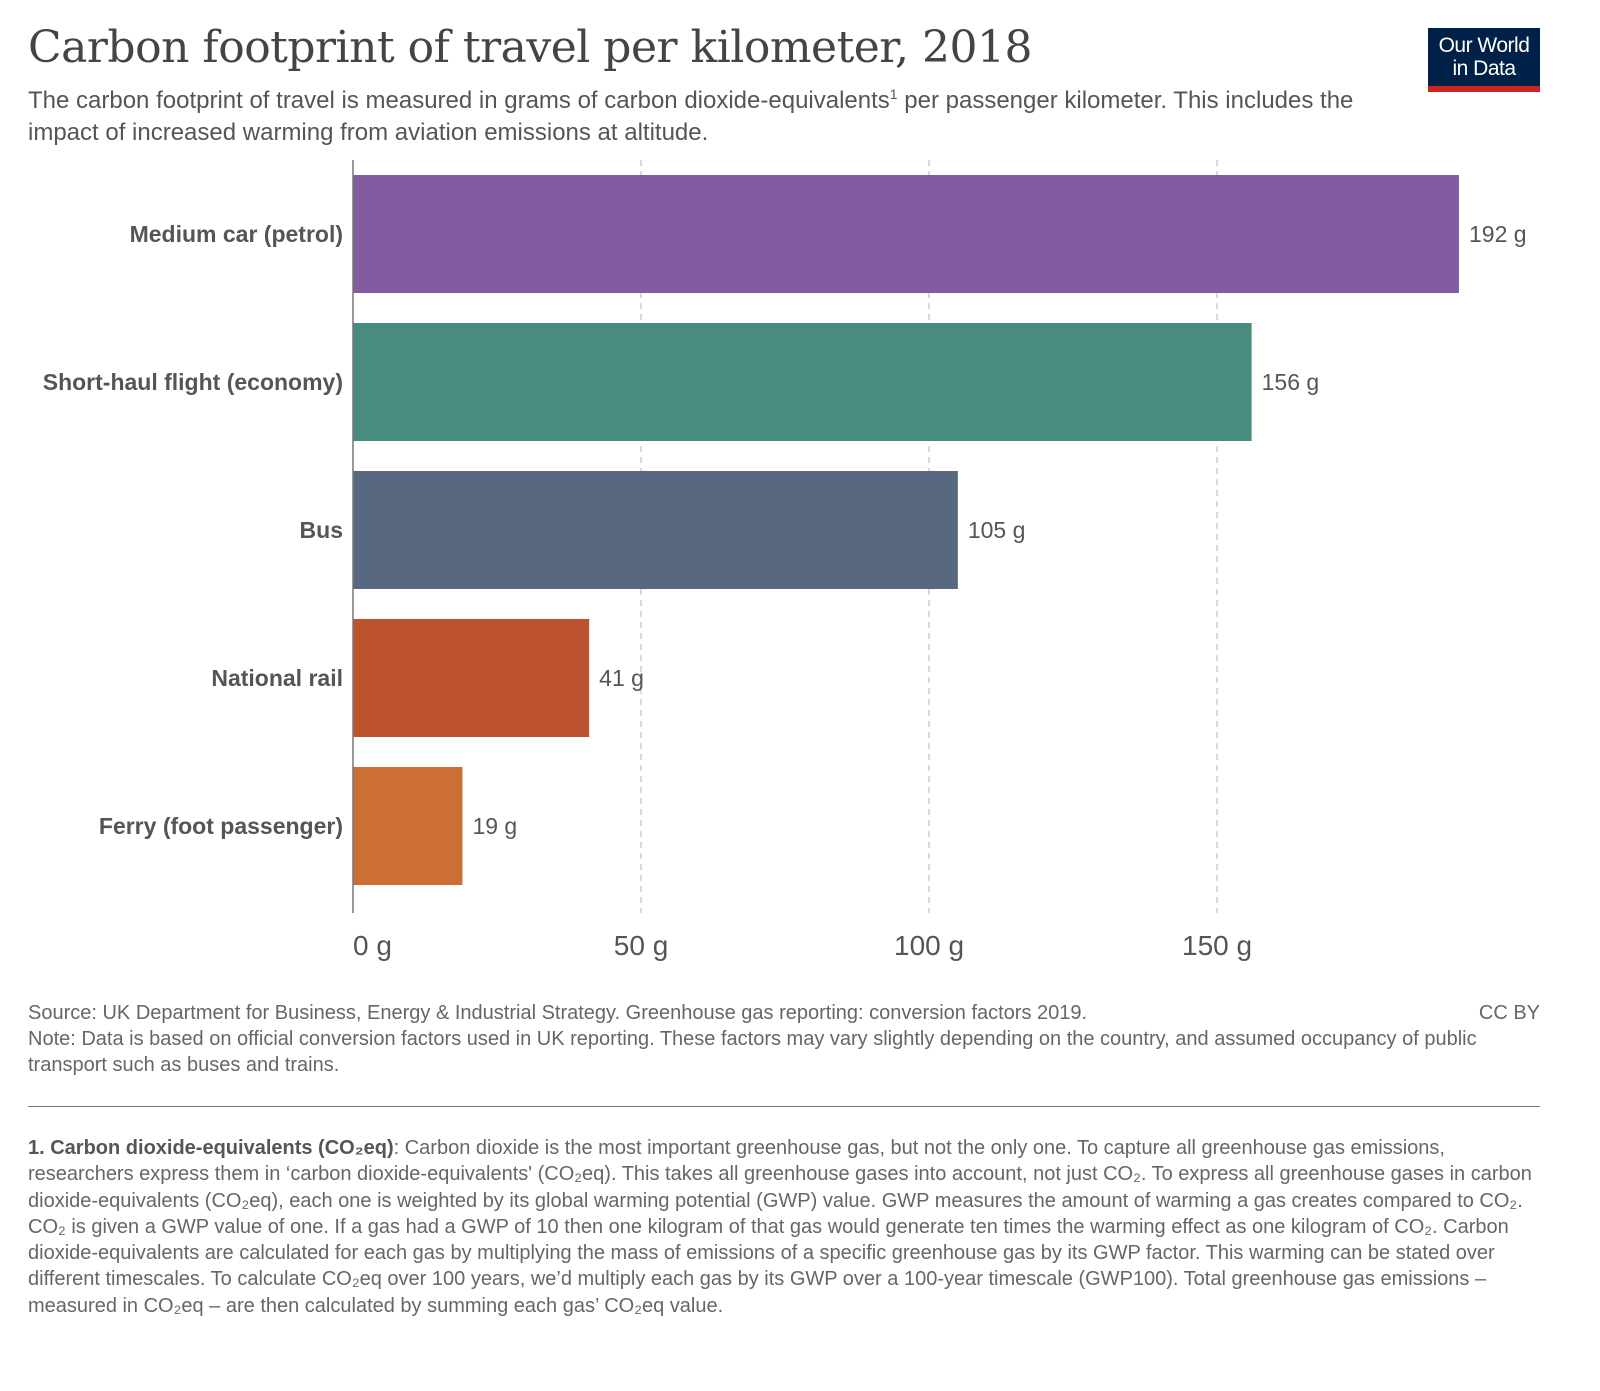 This screenshot has height=1391, width=1600. I want to click on x-tick-label: 150 g, so click(1217, 945).